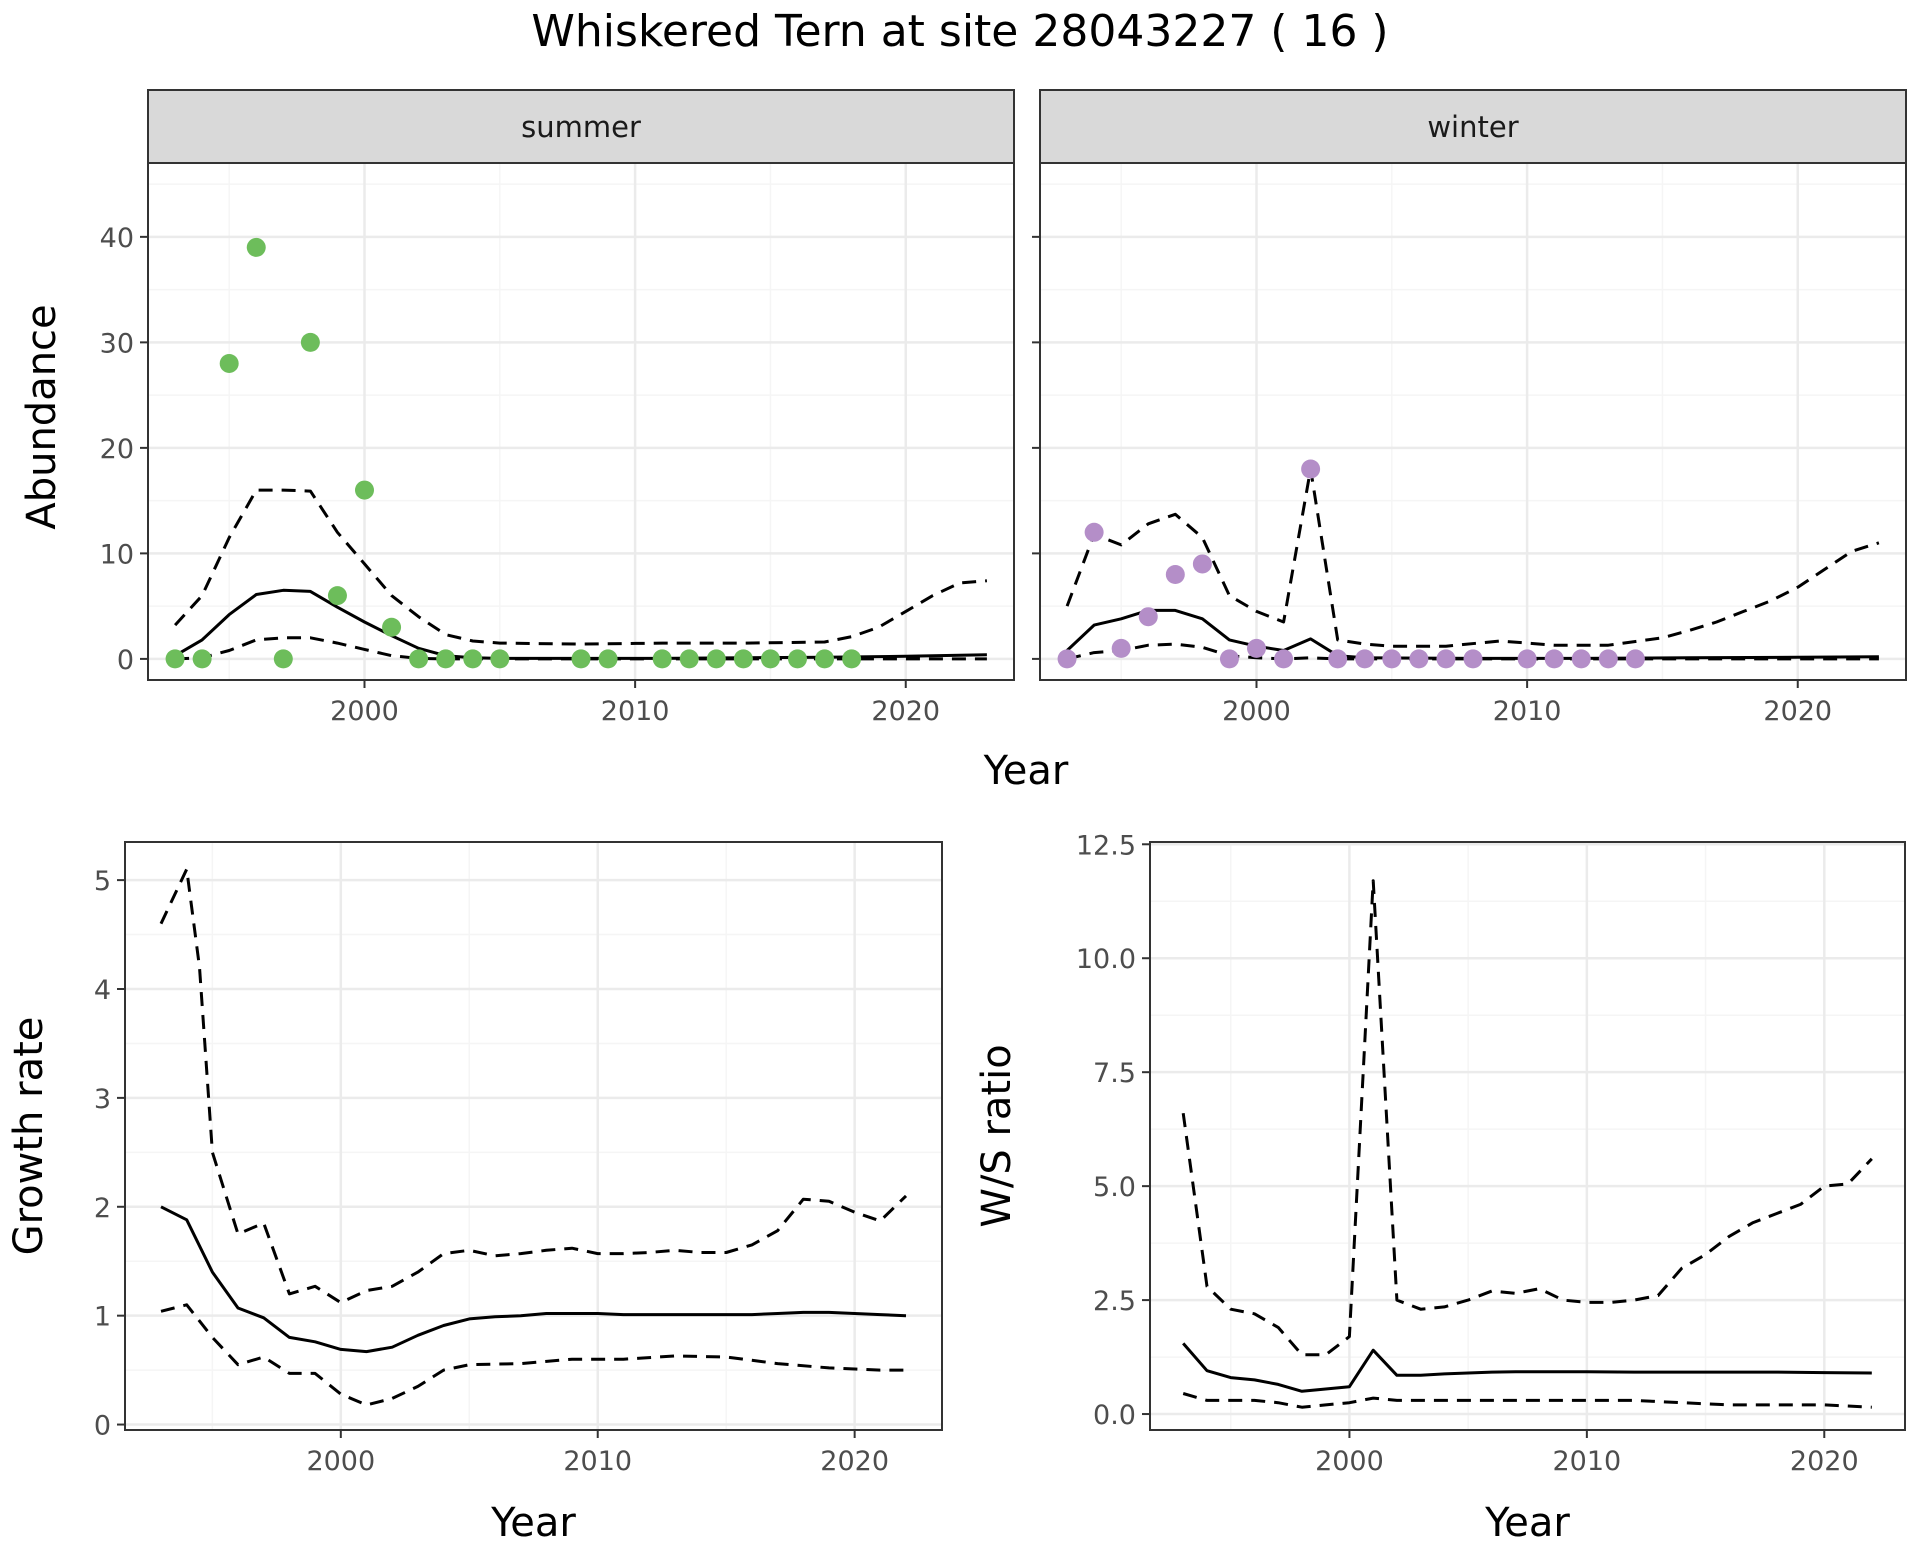 Image resolution: width=1920 pixels, height=1560 pixels. Describe the element at coordinates (997, 1135) in the screenshot. I see `y-axis-title: W/S ratio` at that location.